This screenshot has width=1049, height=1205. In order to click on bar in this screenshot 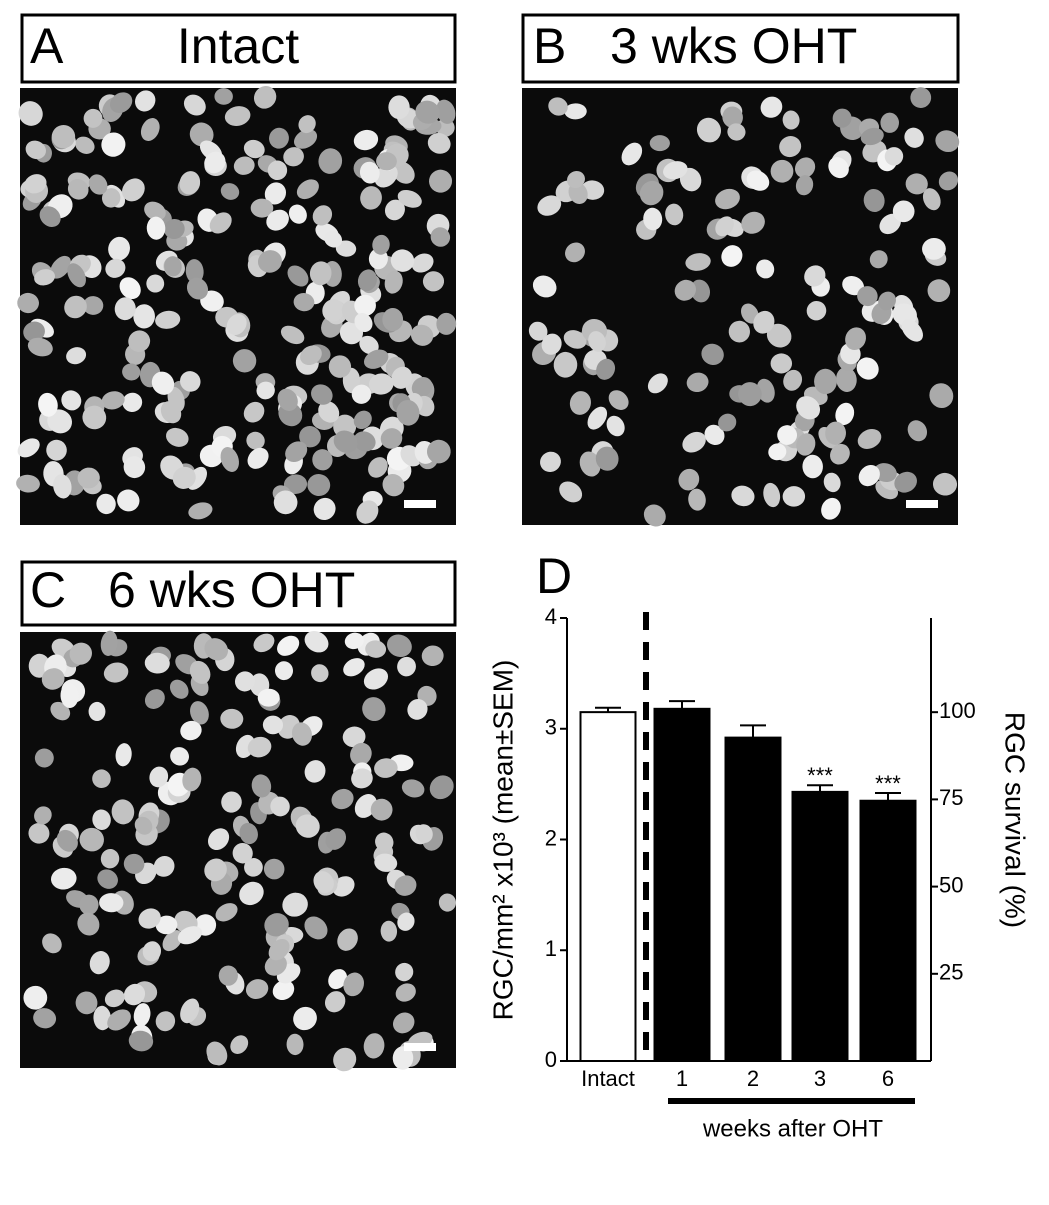, I will do `click(682, 884)`.